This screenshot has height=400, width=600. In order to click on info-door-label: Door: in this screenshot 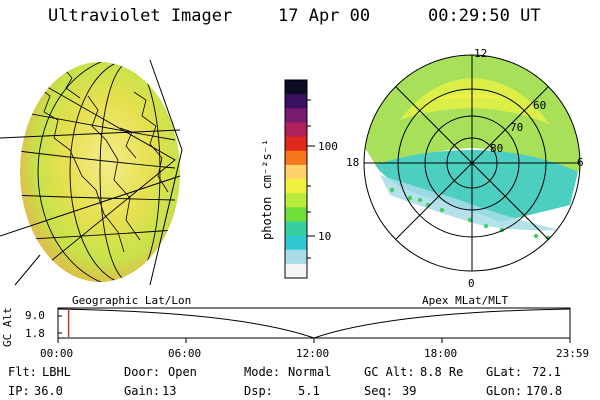, I will do `click(142, 372)`.